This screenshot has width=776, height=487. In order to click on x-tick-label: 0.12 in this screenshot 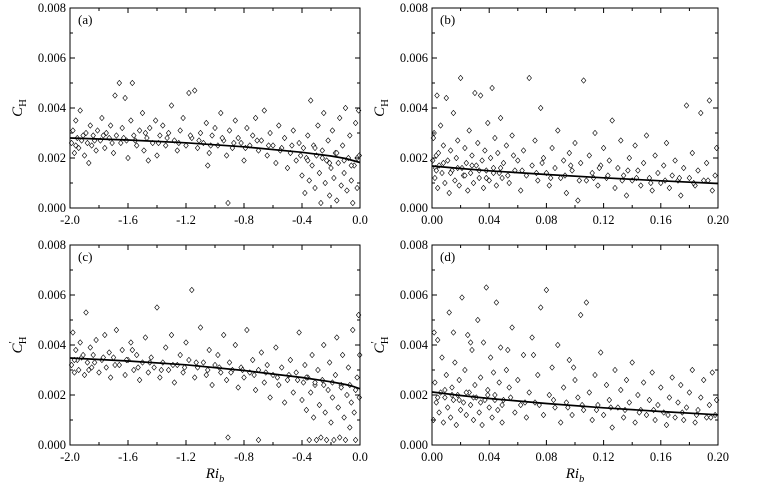, I will do `click(604, 457)`.